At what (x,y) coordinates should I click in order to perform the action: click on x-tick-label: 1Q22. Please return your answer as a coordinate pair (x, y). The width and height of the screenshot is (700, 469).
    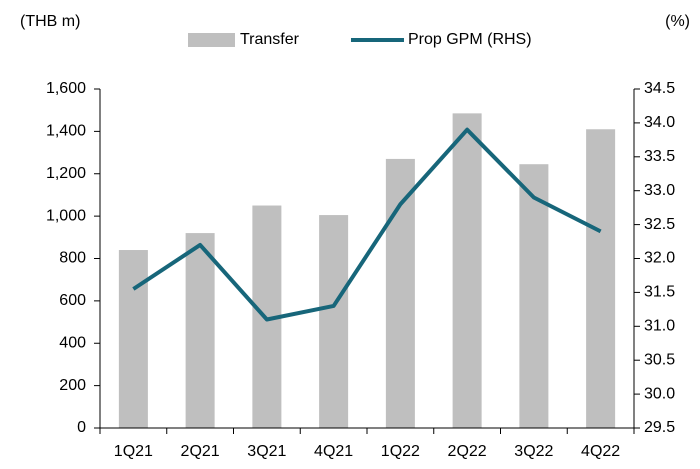
    Looking at the image, I should click on (400, 451).